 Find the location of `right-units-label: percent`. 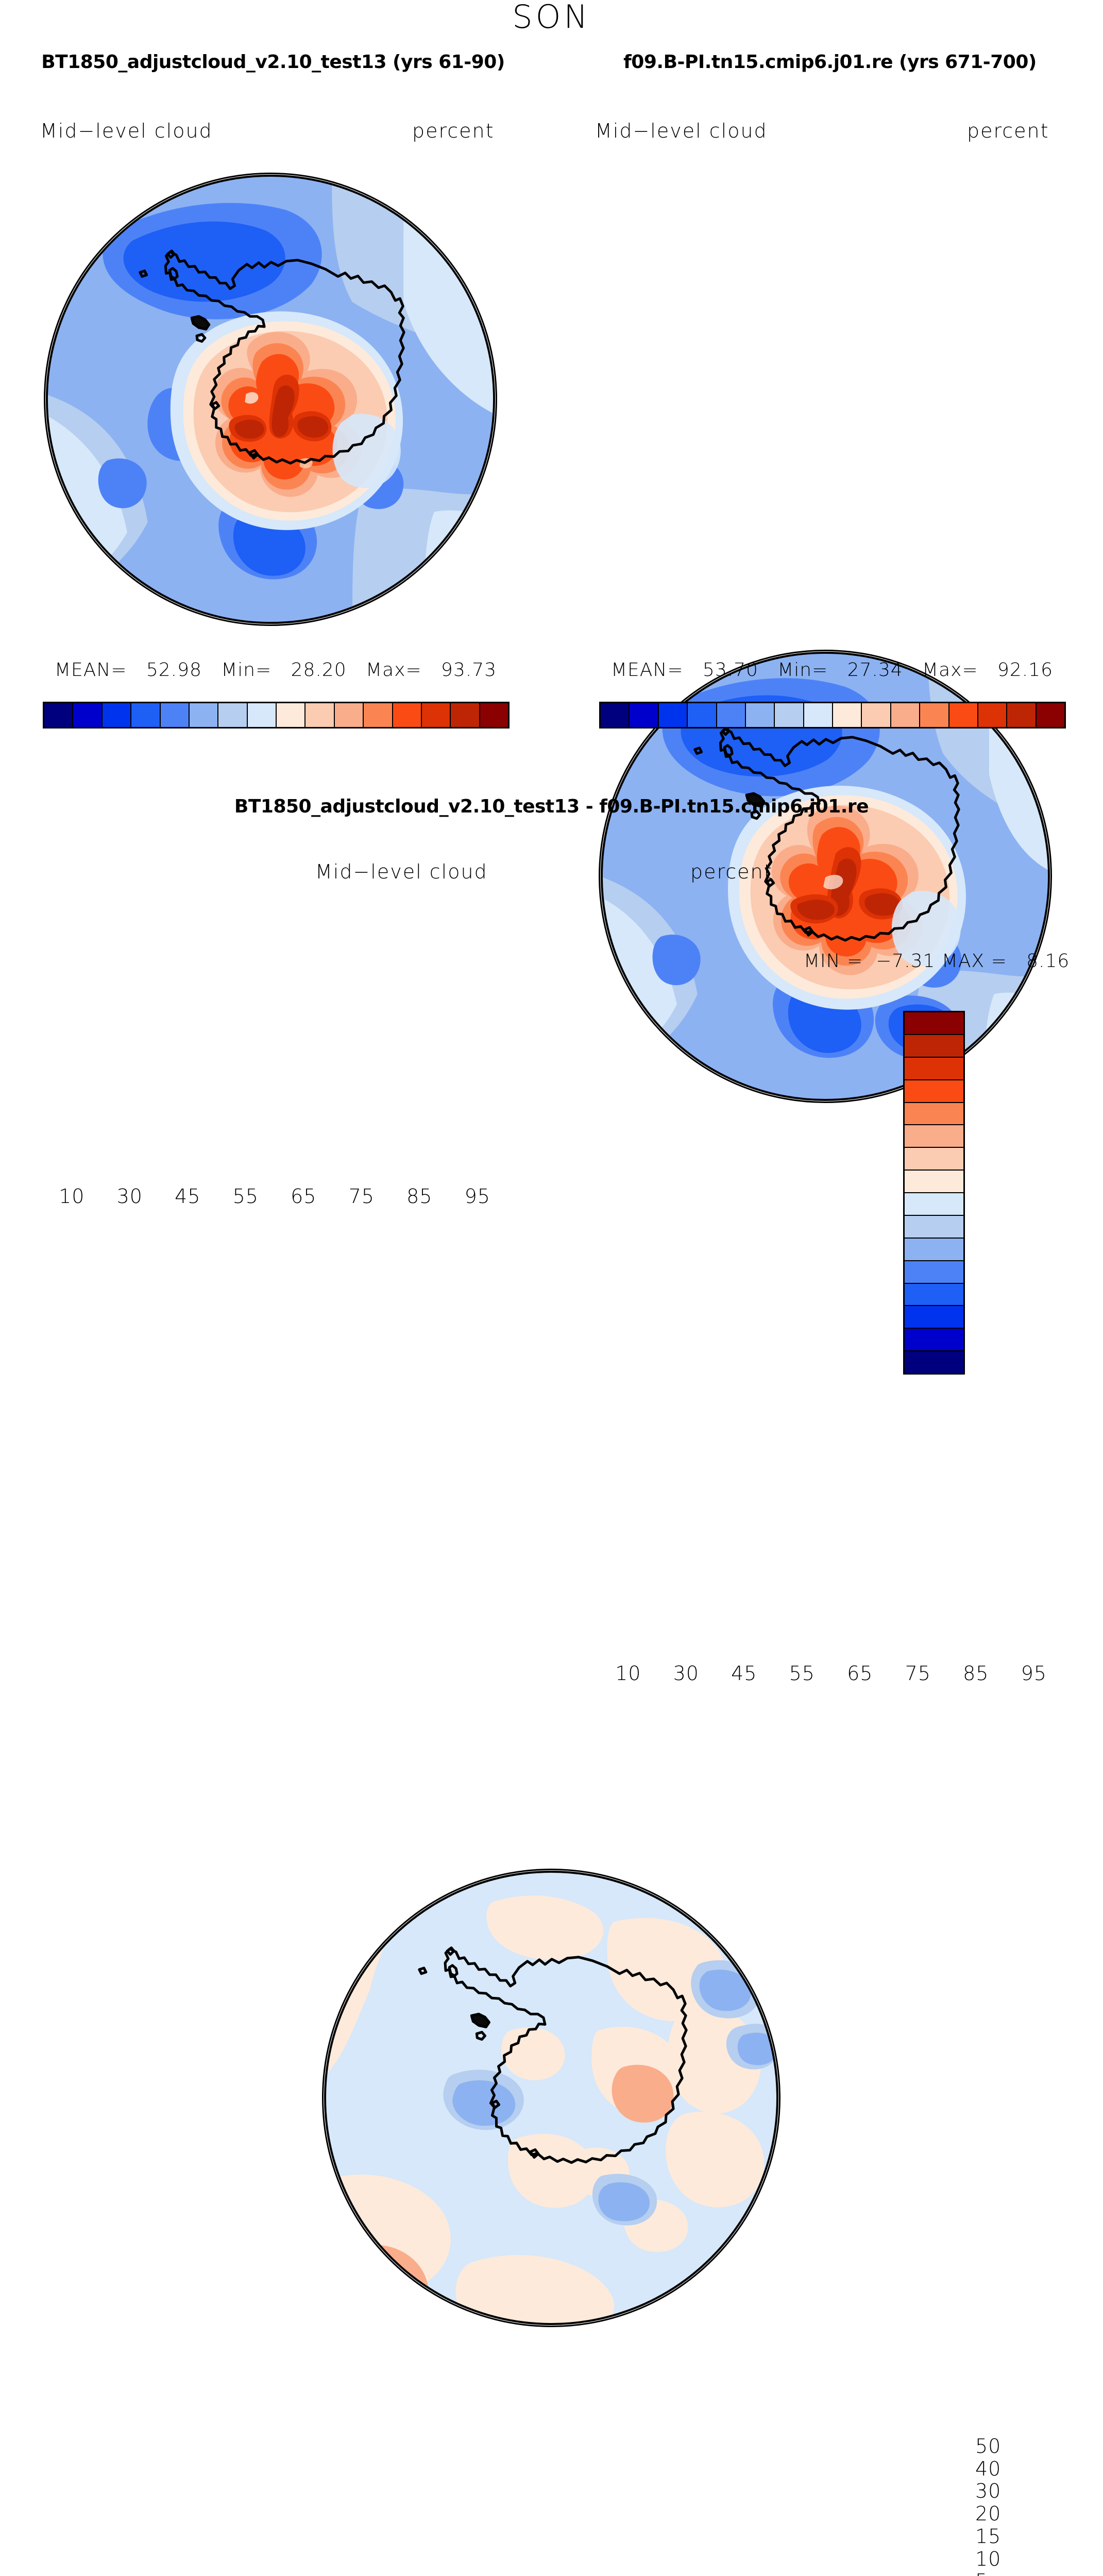

right-units-label: percent is located at coordinates (1008, 131).